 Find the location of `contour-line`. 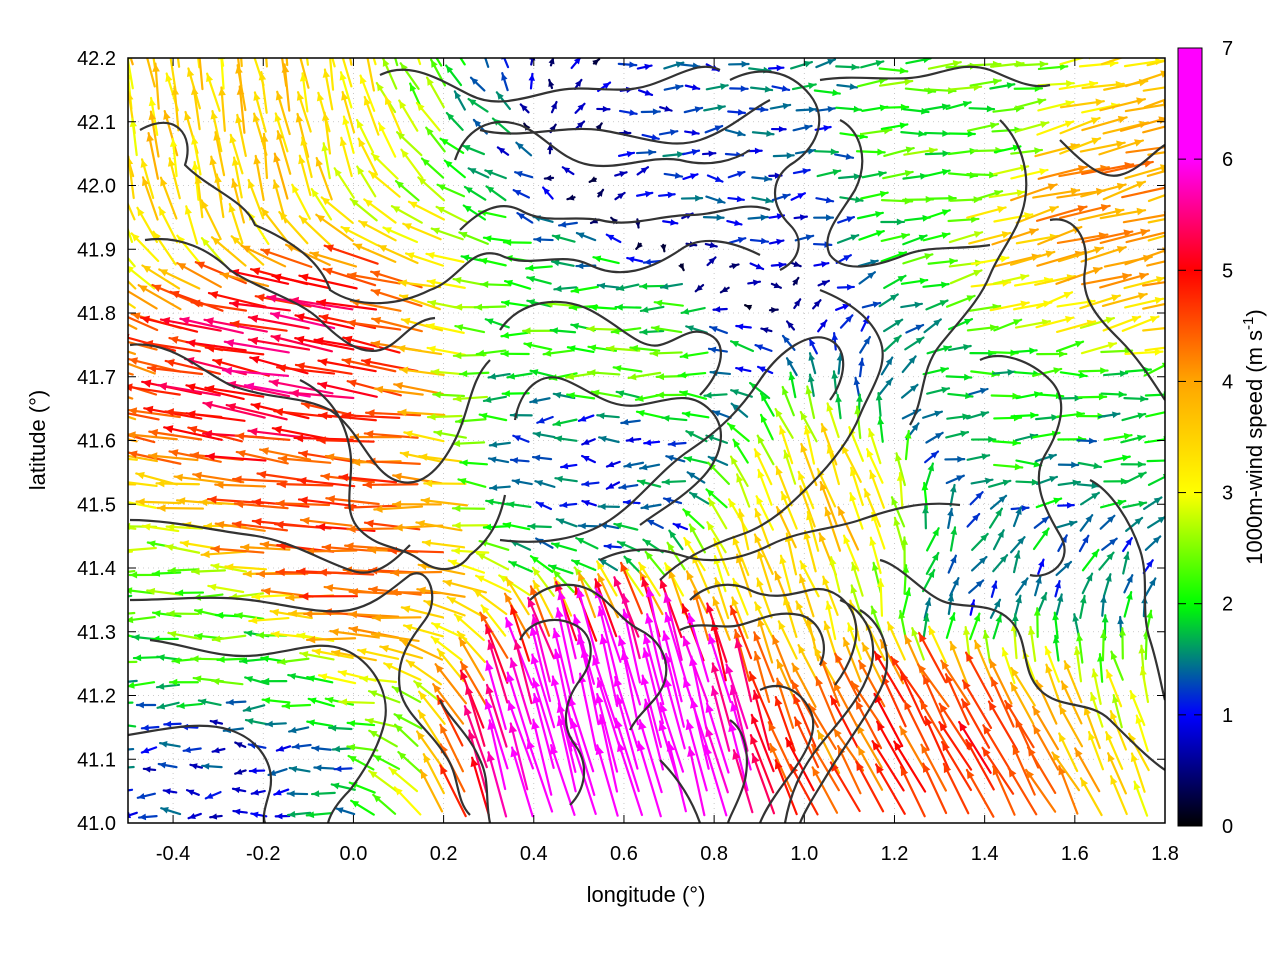

contour-line is located at coordinates (598, 657).